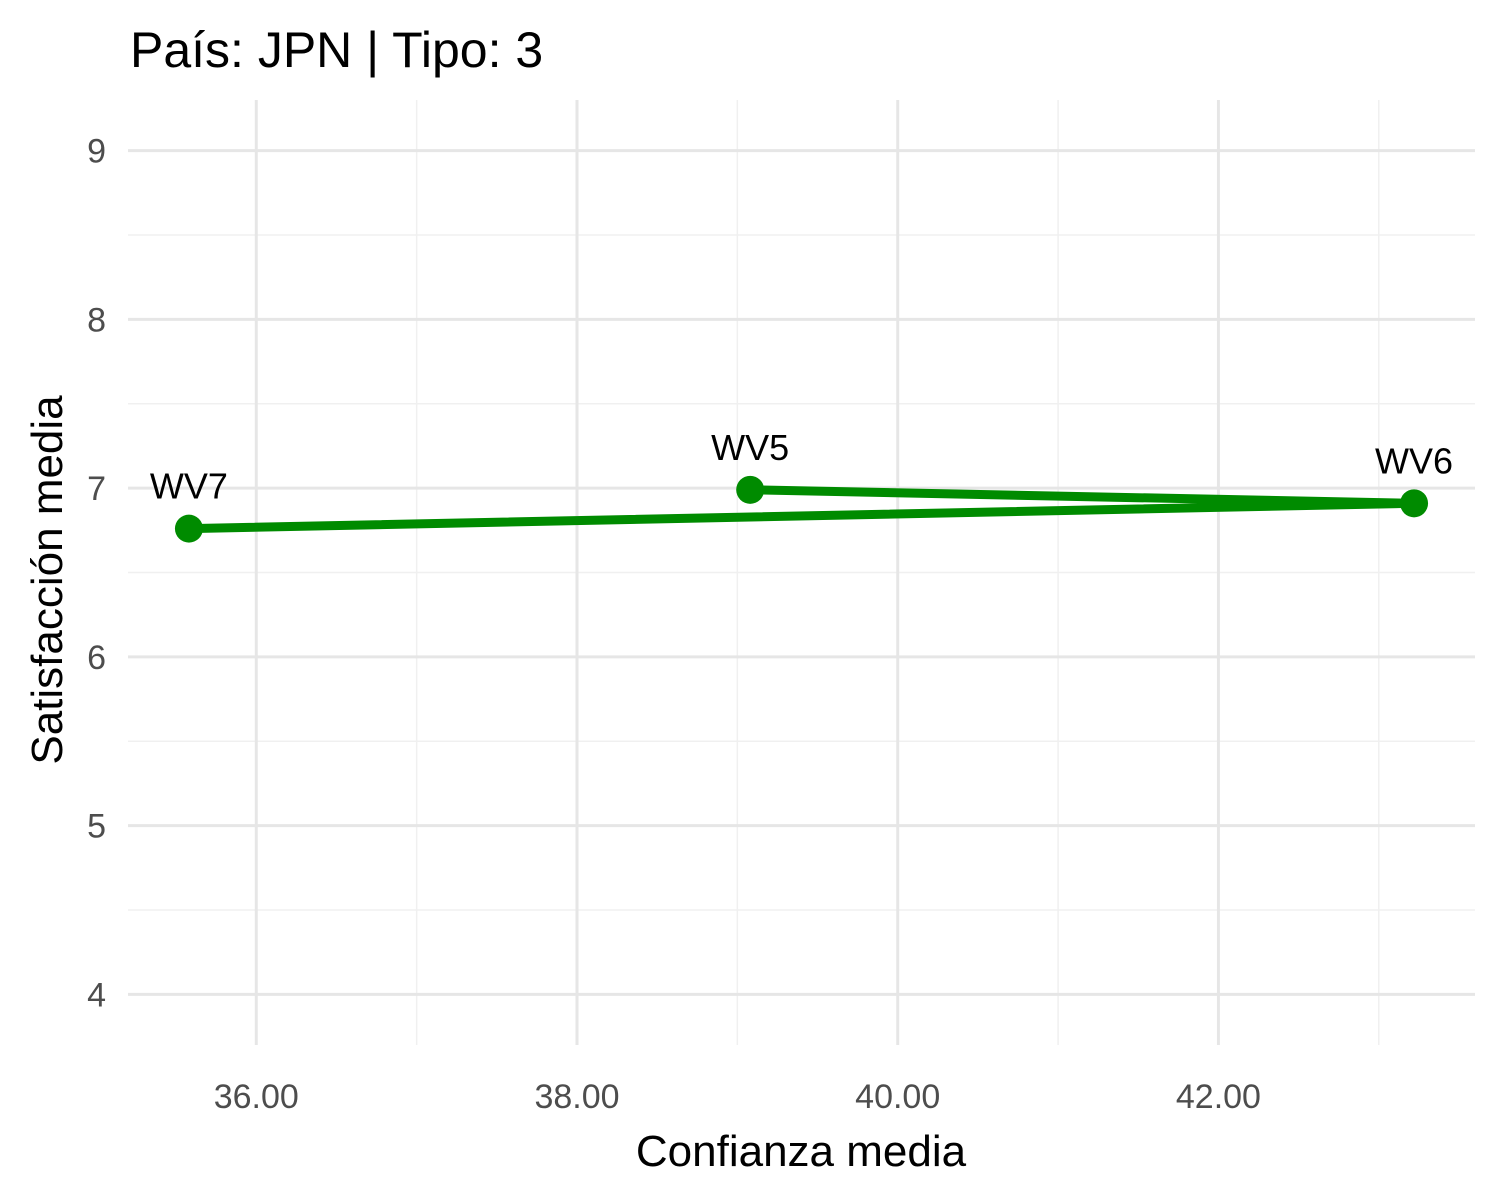 The image size is (1500, 1200). I want to click on y-tick-label: 7, so click(96, 489).